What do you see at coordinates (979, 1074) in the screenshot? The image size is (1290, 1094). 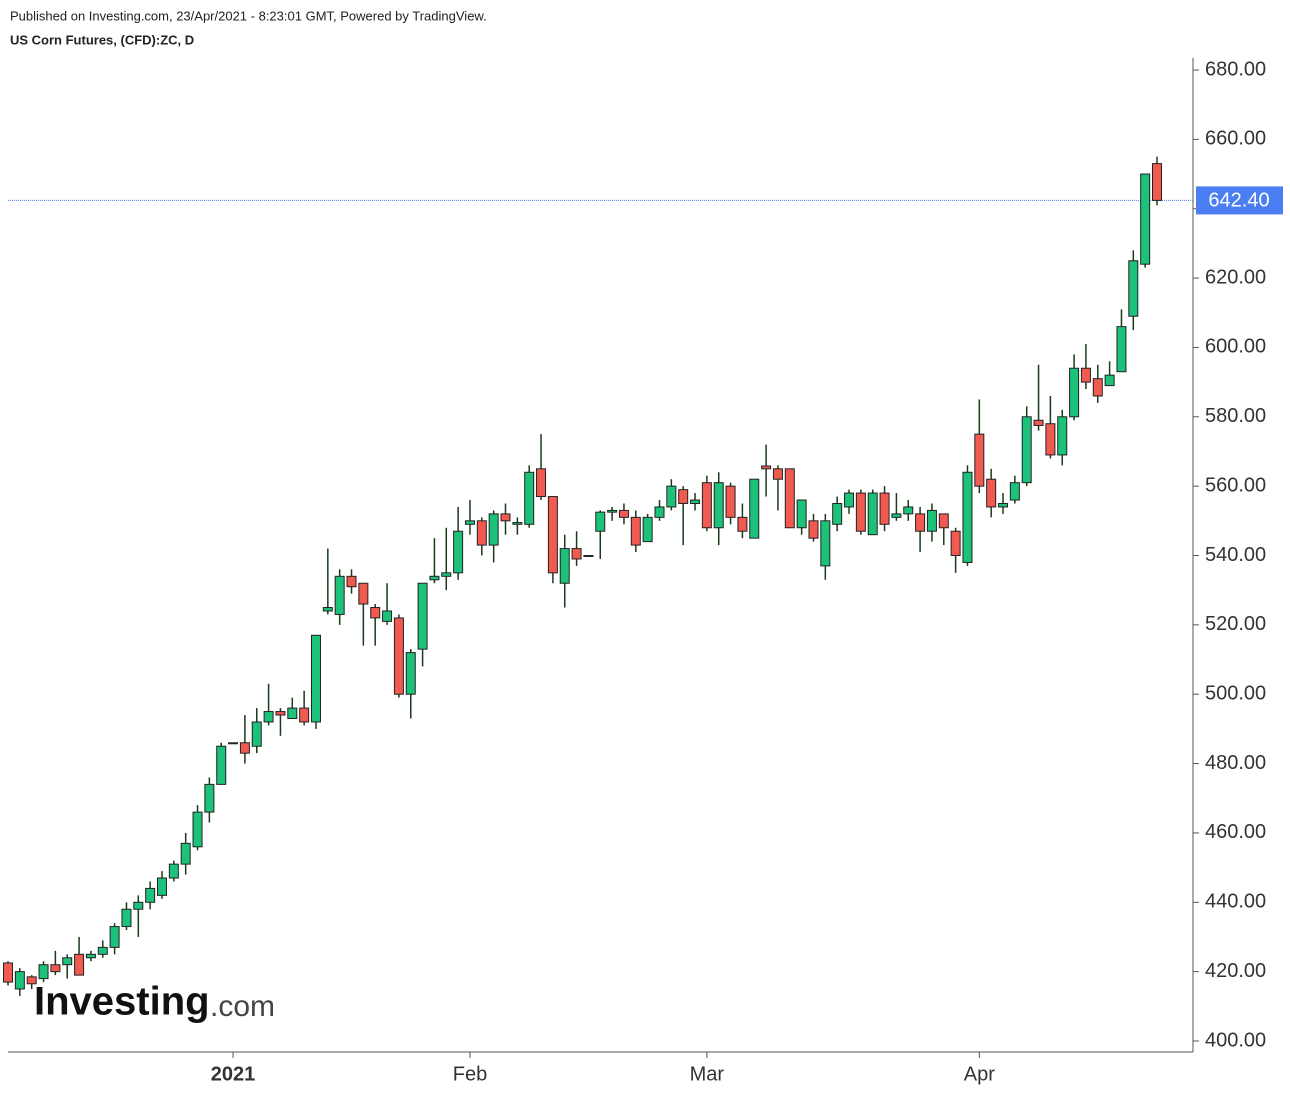 I see `x-tick-label: Apr` at bounding box center [979, 1074].